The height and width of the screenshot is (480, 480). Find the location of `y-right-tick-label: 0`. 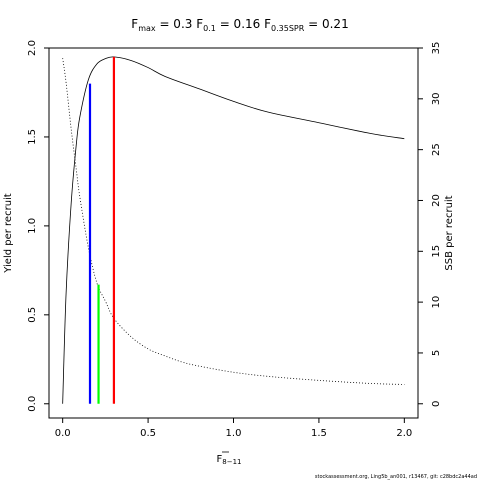

y-right-tick-label: 0 is located at coordinates (436, 404).